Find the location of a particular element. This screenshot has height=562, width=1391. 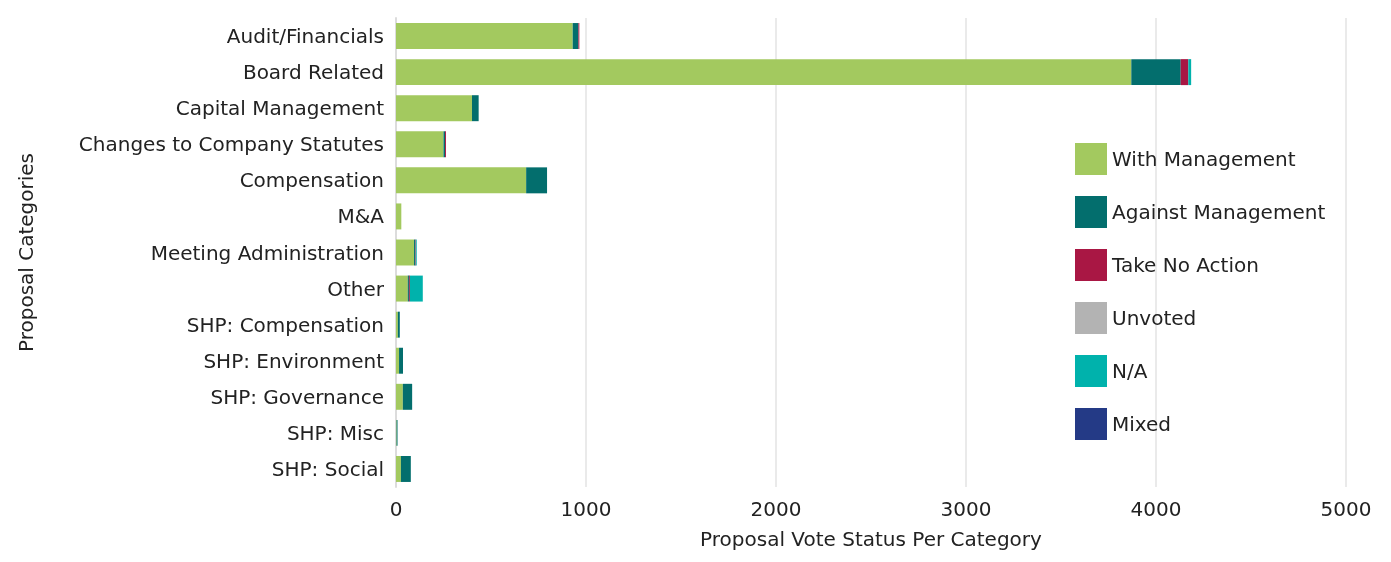

x-tick-label: 1000 is located at coordinates (586, 509).